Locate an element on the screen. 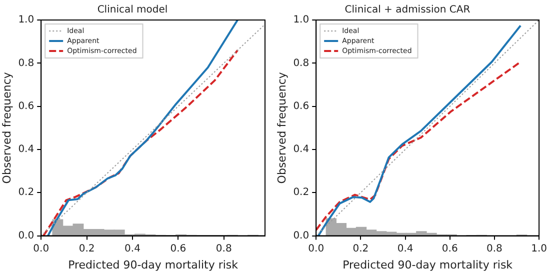 This screenshot has width=550, height=273. x-tick-label: 1.0 is located at coordinates (539, 248).